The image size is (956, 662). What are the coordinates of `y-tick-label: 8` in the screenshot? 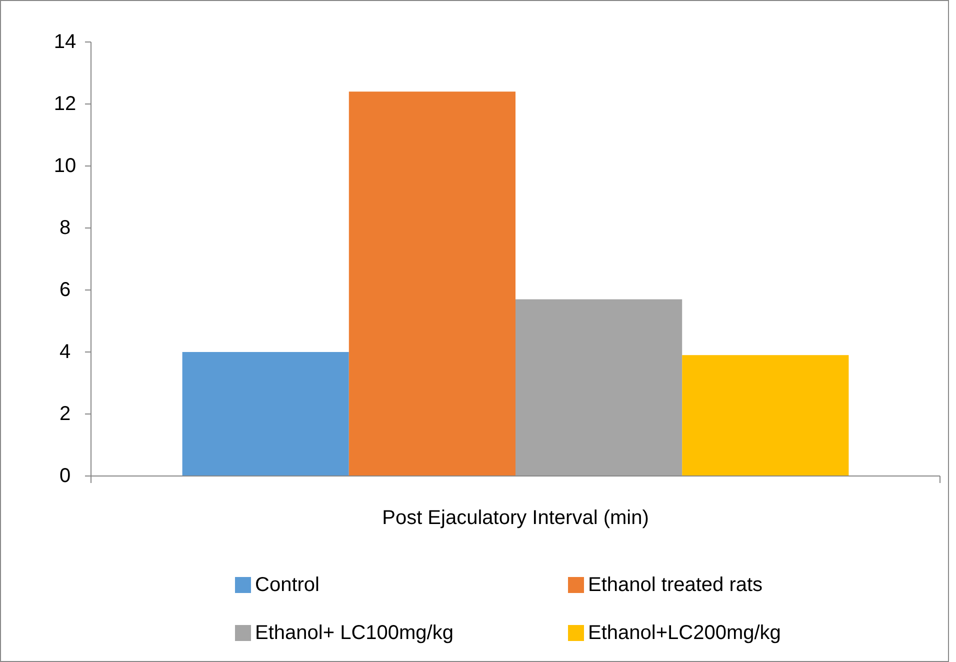 It's located at (65, 228).